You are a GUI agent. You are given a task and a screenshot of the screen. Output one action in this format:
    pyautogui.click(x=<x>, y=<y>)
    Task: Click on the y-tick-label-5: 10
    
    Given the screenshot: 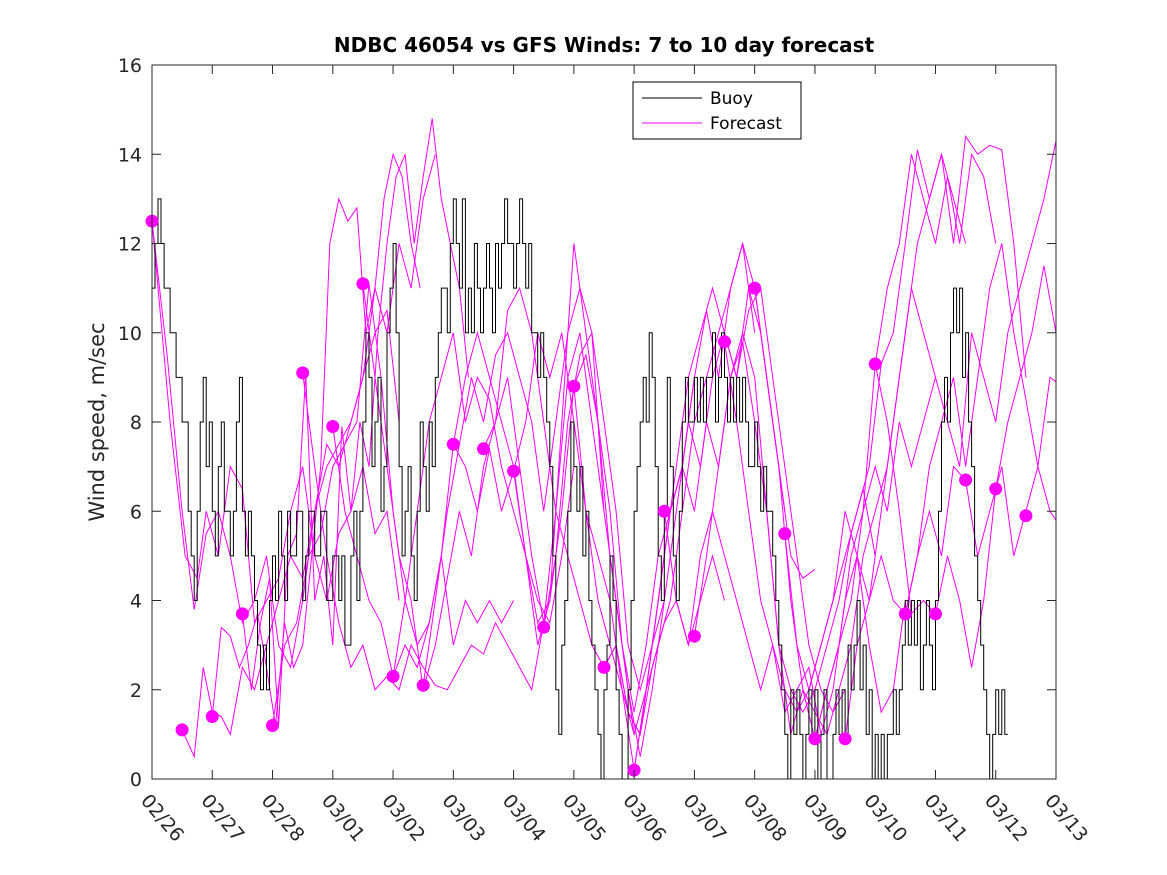 What is the action you would take?
    pyautogui.click(x=130, y=334)
    